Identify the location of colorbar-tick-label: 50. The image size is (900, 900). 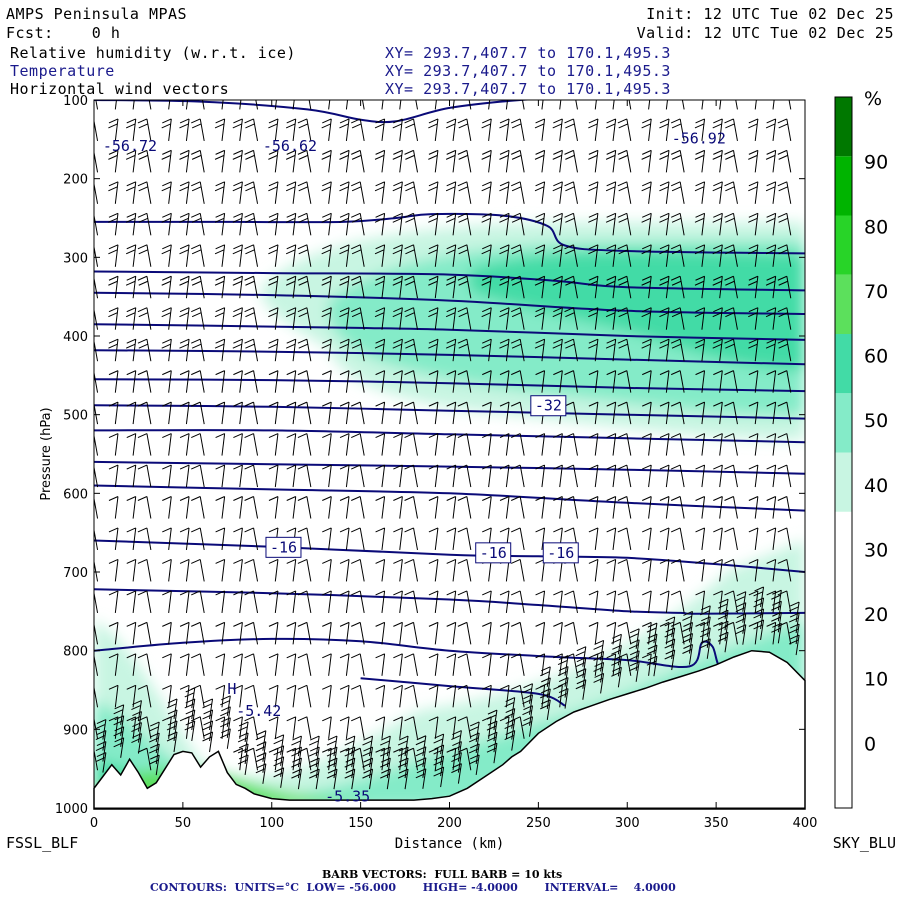
(876, 421).